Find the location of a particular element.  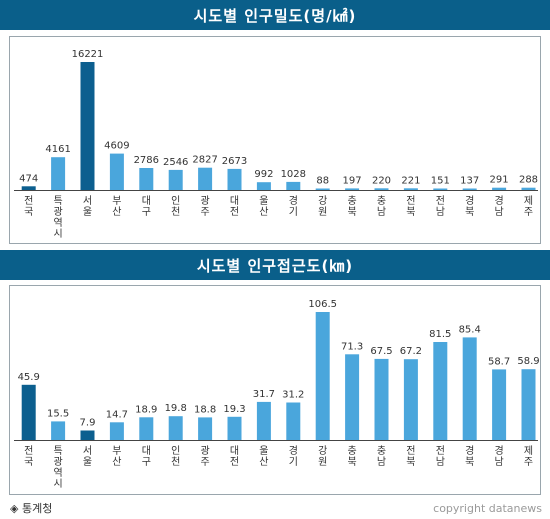

accessibility-bar-대구 is located at coordinates (146, 428).